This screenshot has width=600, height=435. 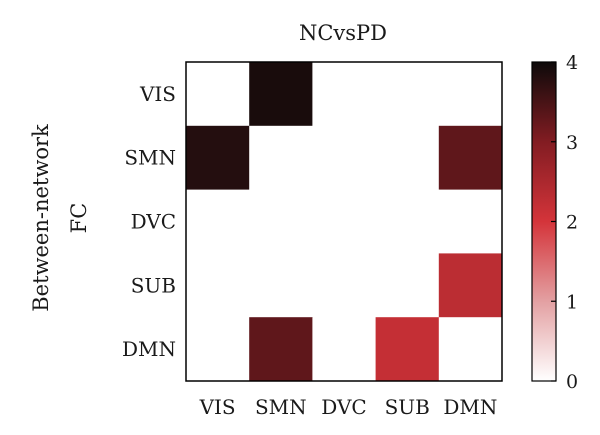 I want to click on heatmap-cell-vis-smn, so click(x=281, y=94).